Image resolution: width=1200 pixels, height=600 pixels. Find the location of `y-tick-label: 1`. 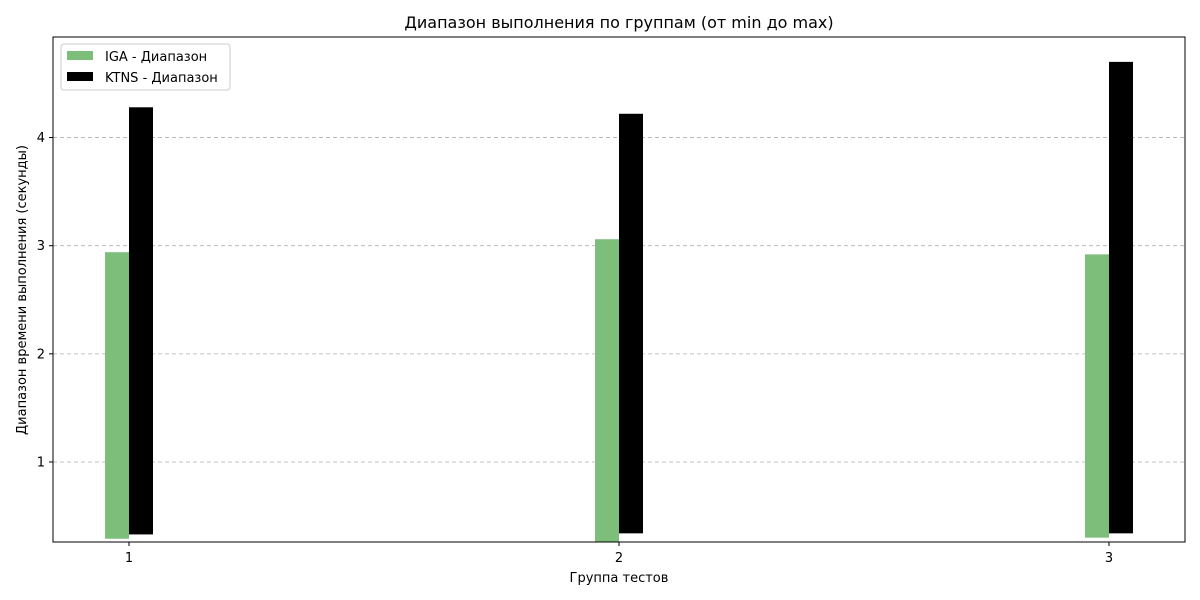

y-tick-label: 1 is located at coordinates (41, 462).